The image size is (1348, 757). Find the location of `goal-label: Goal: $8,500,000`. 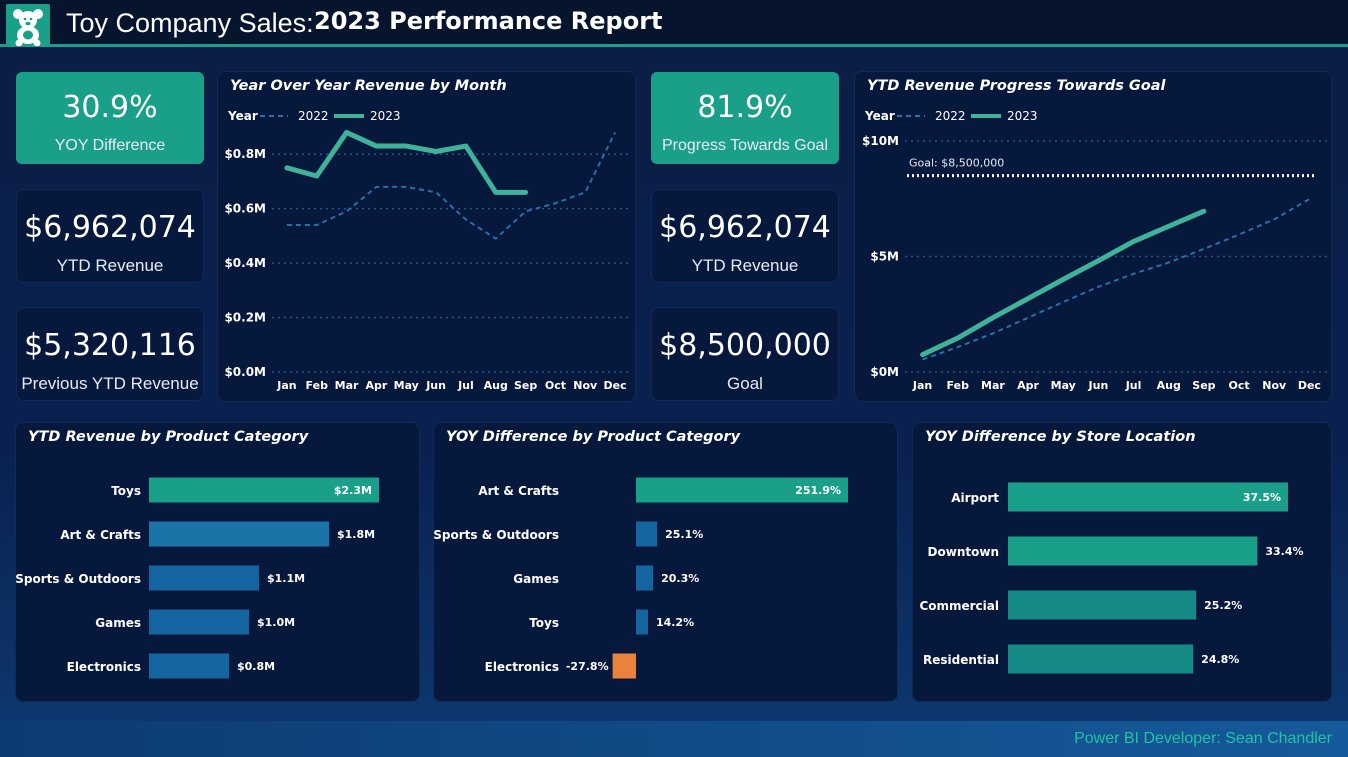

goal-label: Goal: $8,500,000 is located at coordinates (956, 163).